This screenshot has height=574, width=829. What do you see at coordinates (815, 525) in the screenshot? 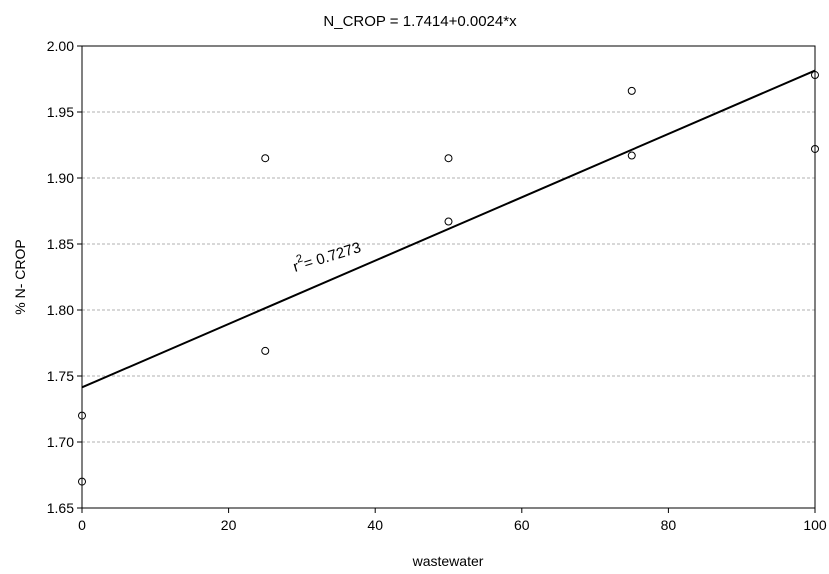
I see `x-tick-label: 100` at bounding box center [815, 525].